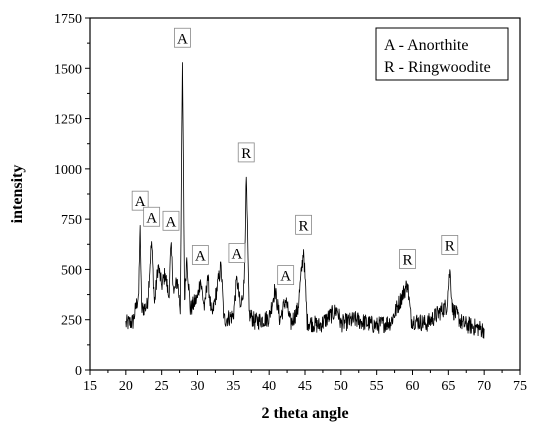  What do you see at coordinates (71, 321) in the screenshot?
I see `y-tick-label: 250` at bounding box center [71, 321].